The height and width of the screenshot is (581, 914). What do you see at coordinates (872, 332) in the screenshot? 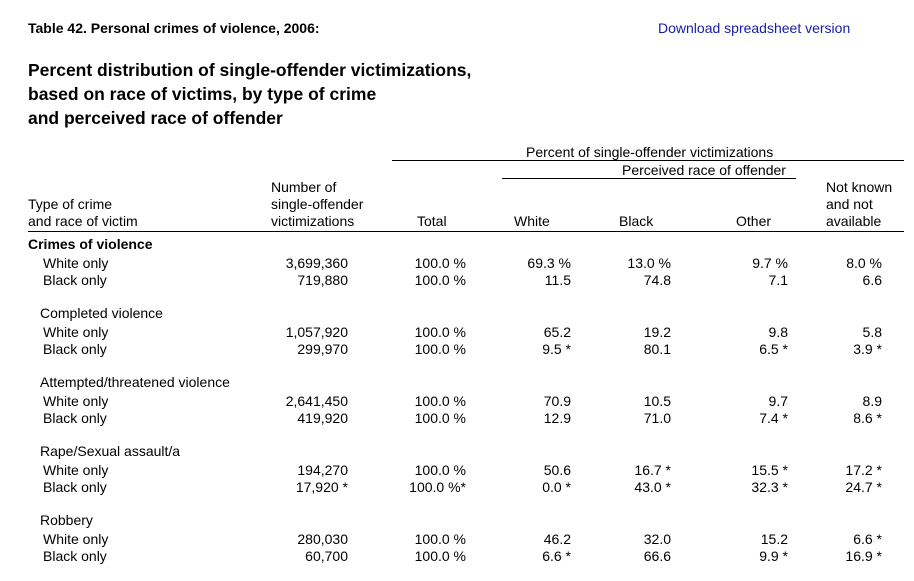
I see `cell-not-known: 5.8` at bounding box center [872, 332].